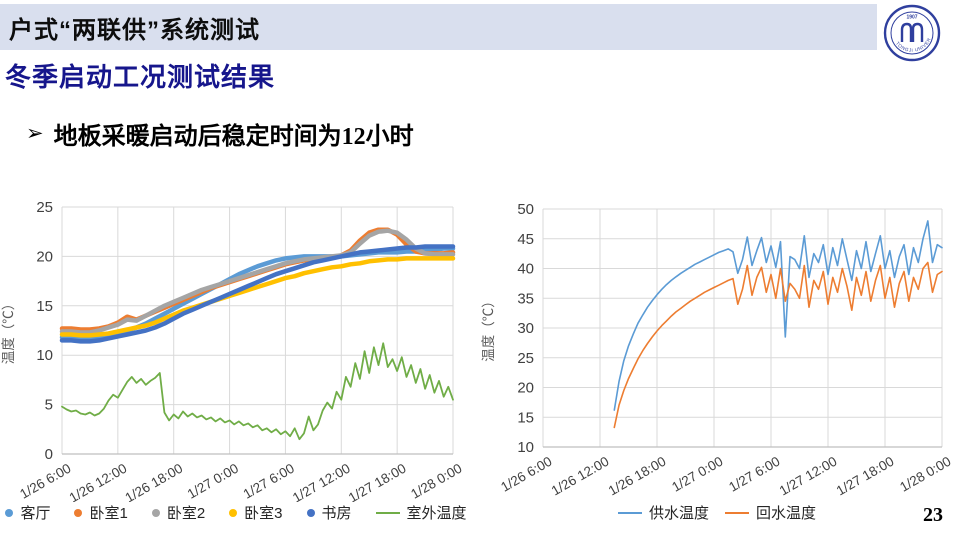  I want to click on legend-label: 卧室3, so click(263, 513).